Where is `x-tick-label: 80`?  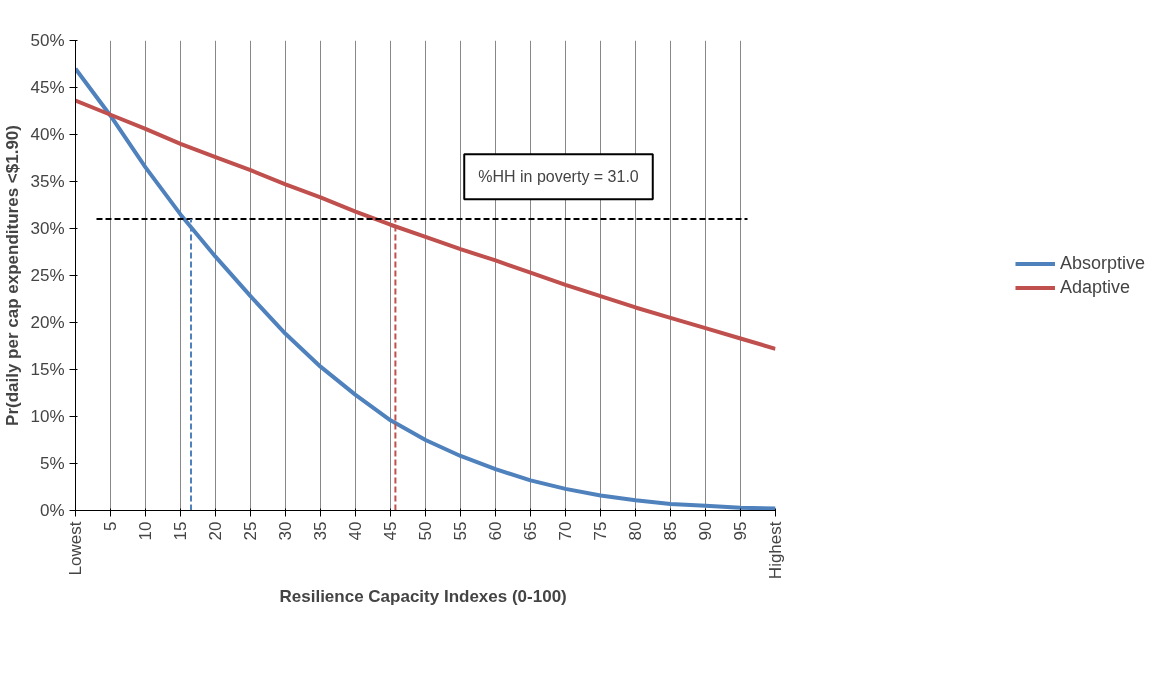 x-tick-label: 80 is located at coordinates (635, 531).